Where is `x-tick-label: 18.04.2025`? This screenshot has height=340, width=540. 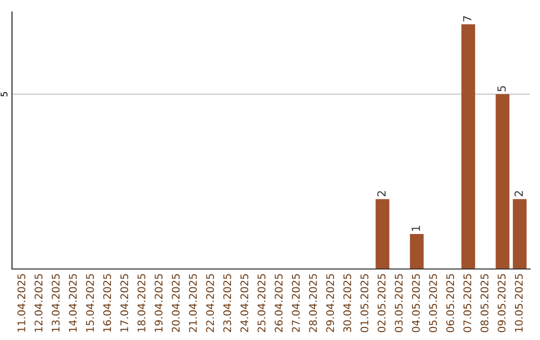
x-tick-label: 18.04.2025 is located at coordinates (142, 303).